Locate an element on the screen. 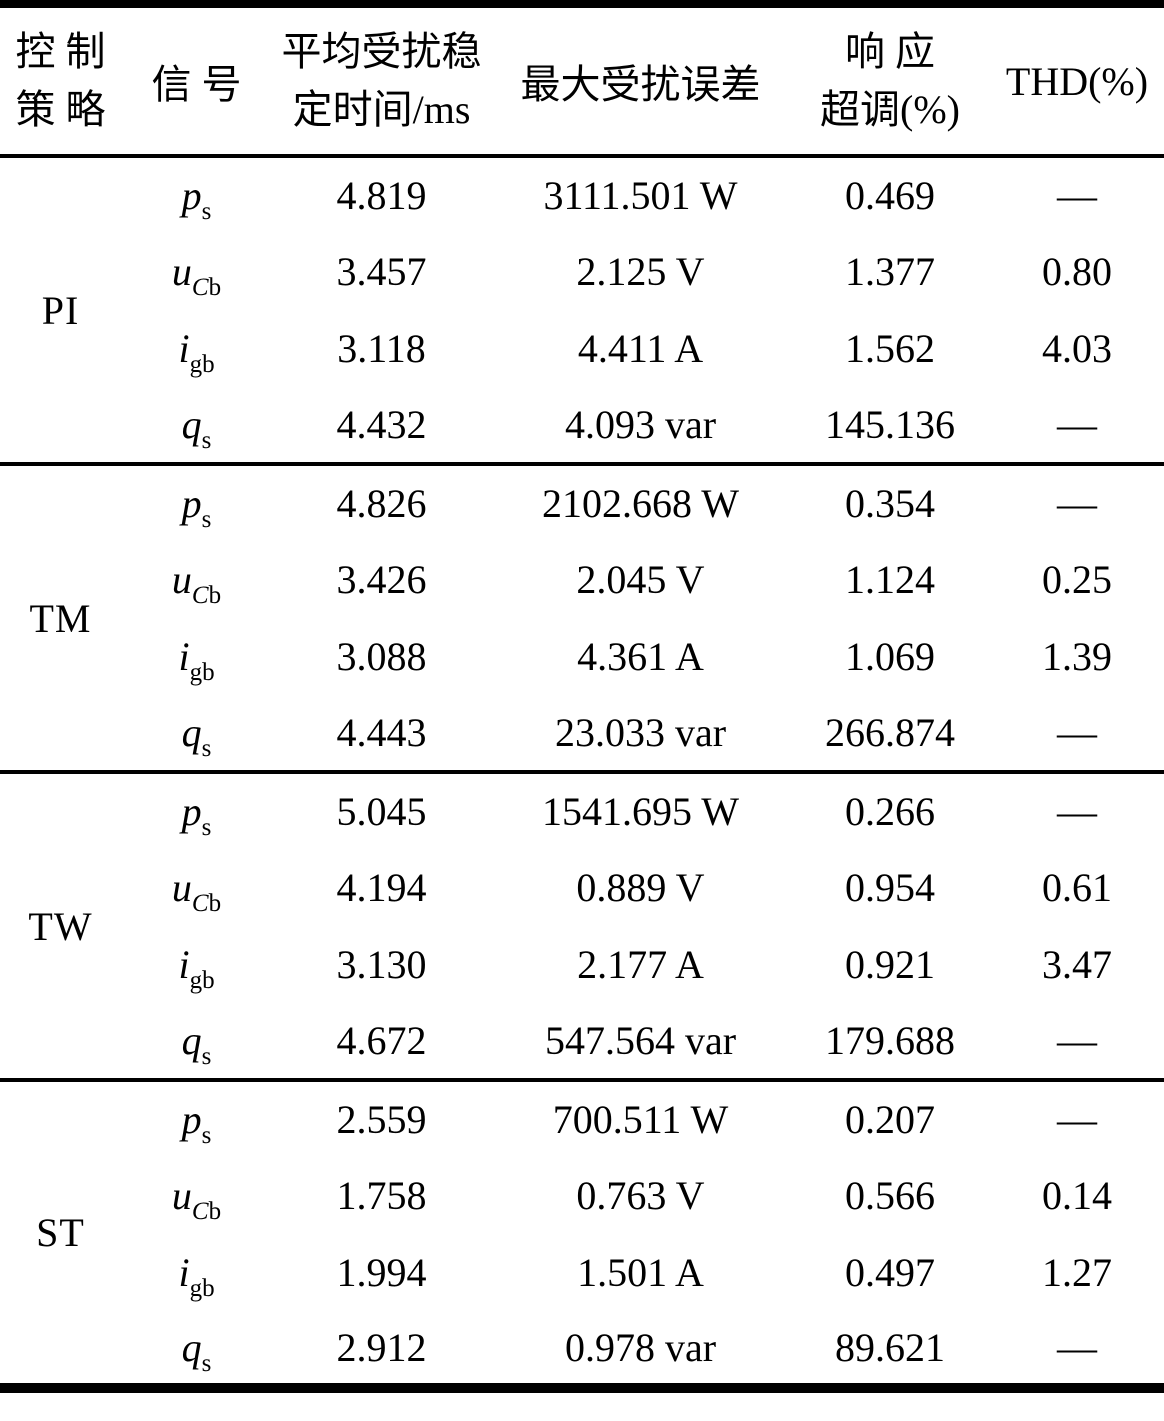 The width and height of the screenshot is (1164, 1421). col-header-thd: THD(%) is located at coordinates (1077, 81).